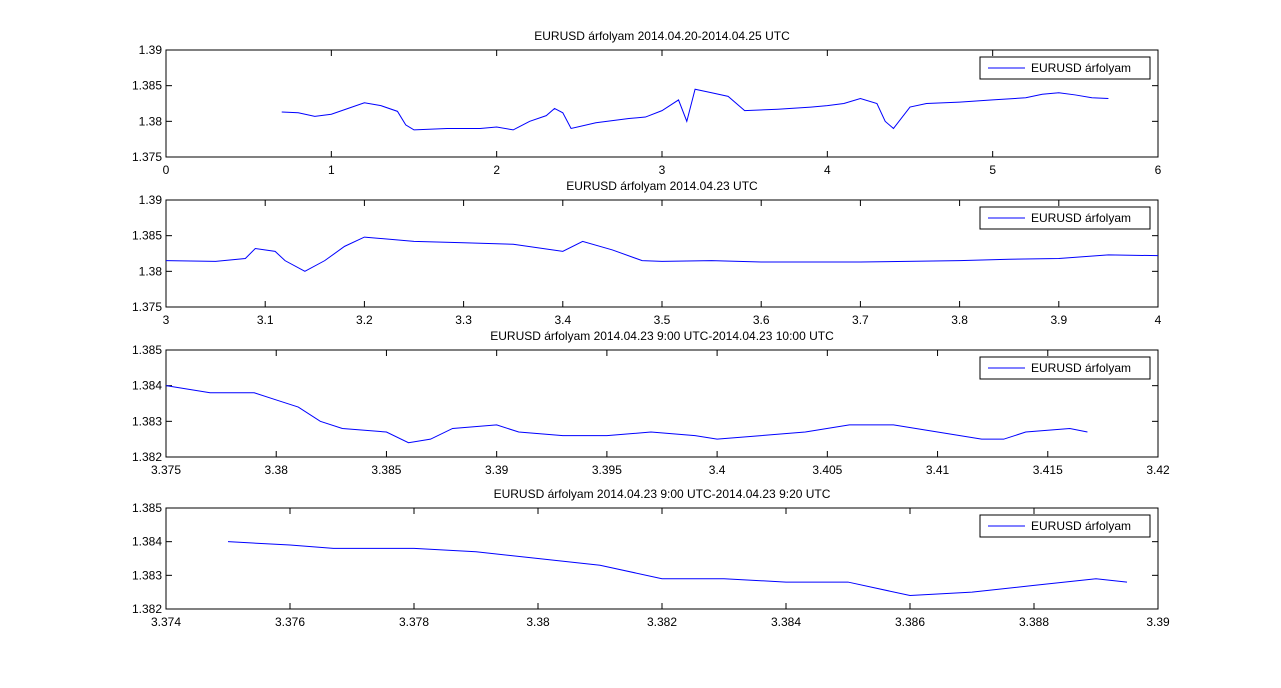 This screenshot has width=1281, height=688. Describe the element at coordinates (992, 170) in the screenshot. I see `x-tick-label: 5` at that location.